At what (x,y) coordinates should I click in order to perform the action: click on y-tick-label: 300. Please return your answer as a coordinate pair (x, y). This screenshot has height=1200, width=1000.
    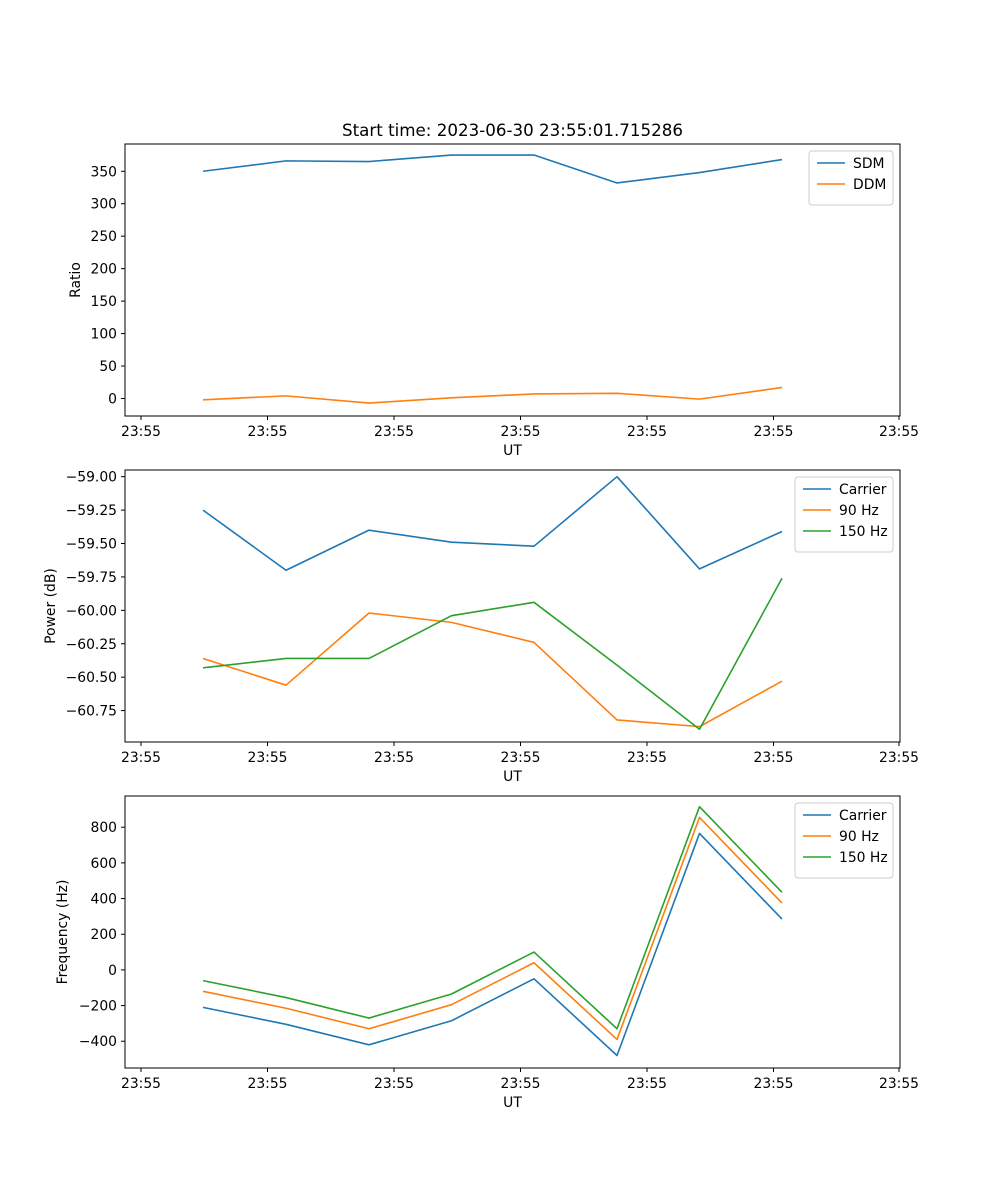
    Looking at the image, I should click on (103, 205).